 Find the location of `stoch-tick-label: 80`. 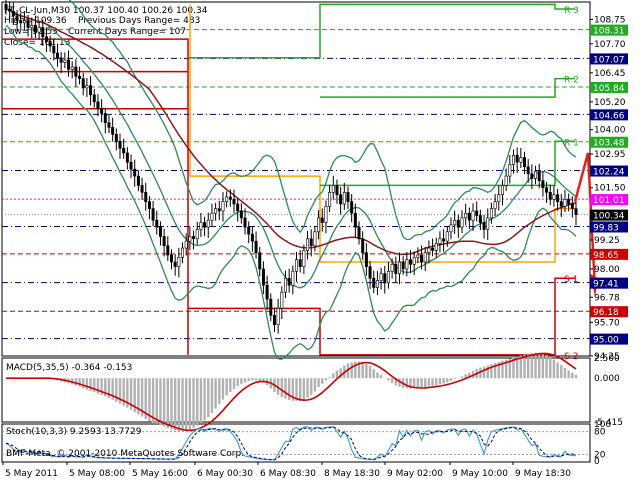

stoch-tick-label: 80 is located at coordinates (600, 433).